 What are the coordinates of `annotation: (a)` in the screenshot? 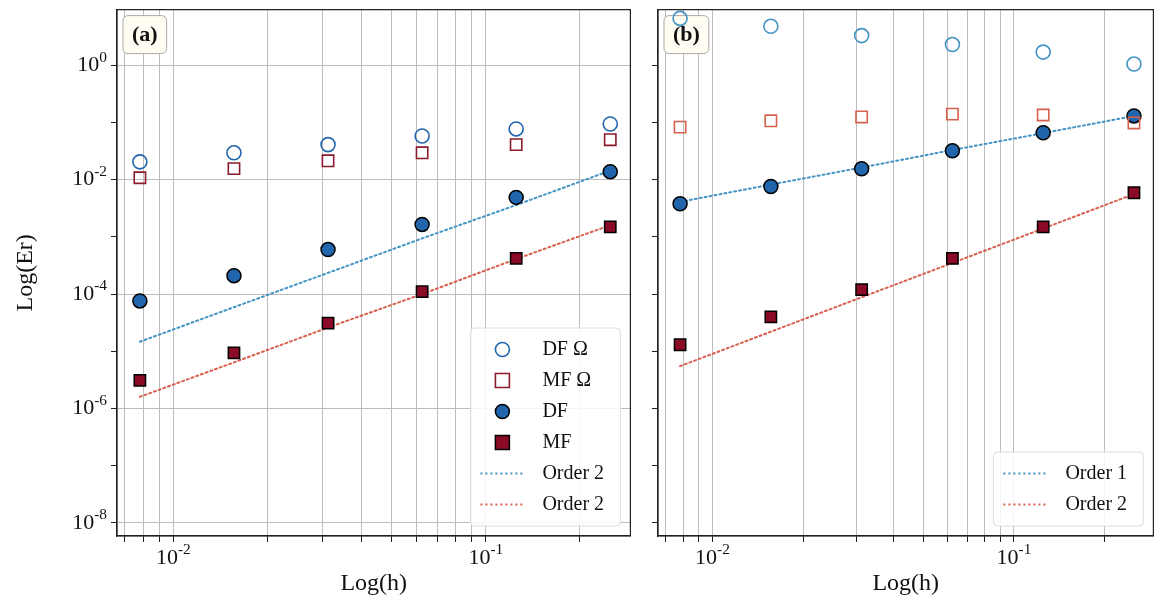 It's located at (145, 34).